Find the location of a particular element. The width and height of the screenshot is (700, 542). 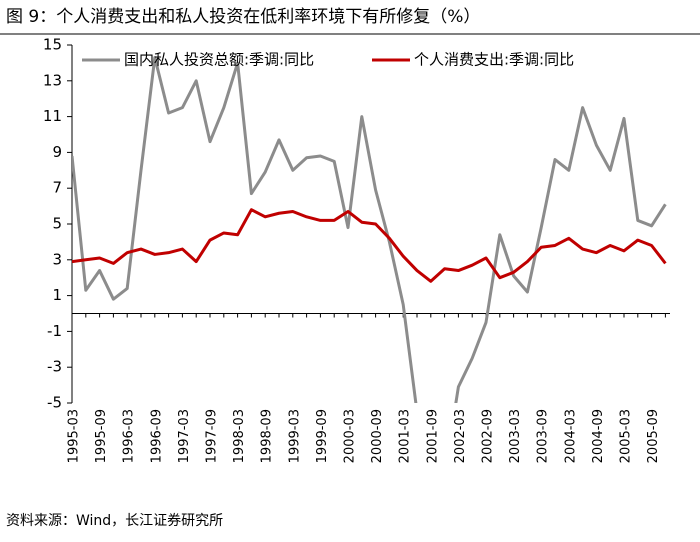

x-tick-label: 2002-03 is located at coordinates (460, 436).